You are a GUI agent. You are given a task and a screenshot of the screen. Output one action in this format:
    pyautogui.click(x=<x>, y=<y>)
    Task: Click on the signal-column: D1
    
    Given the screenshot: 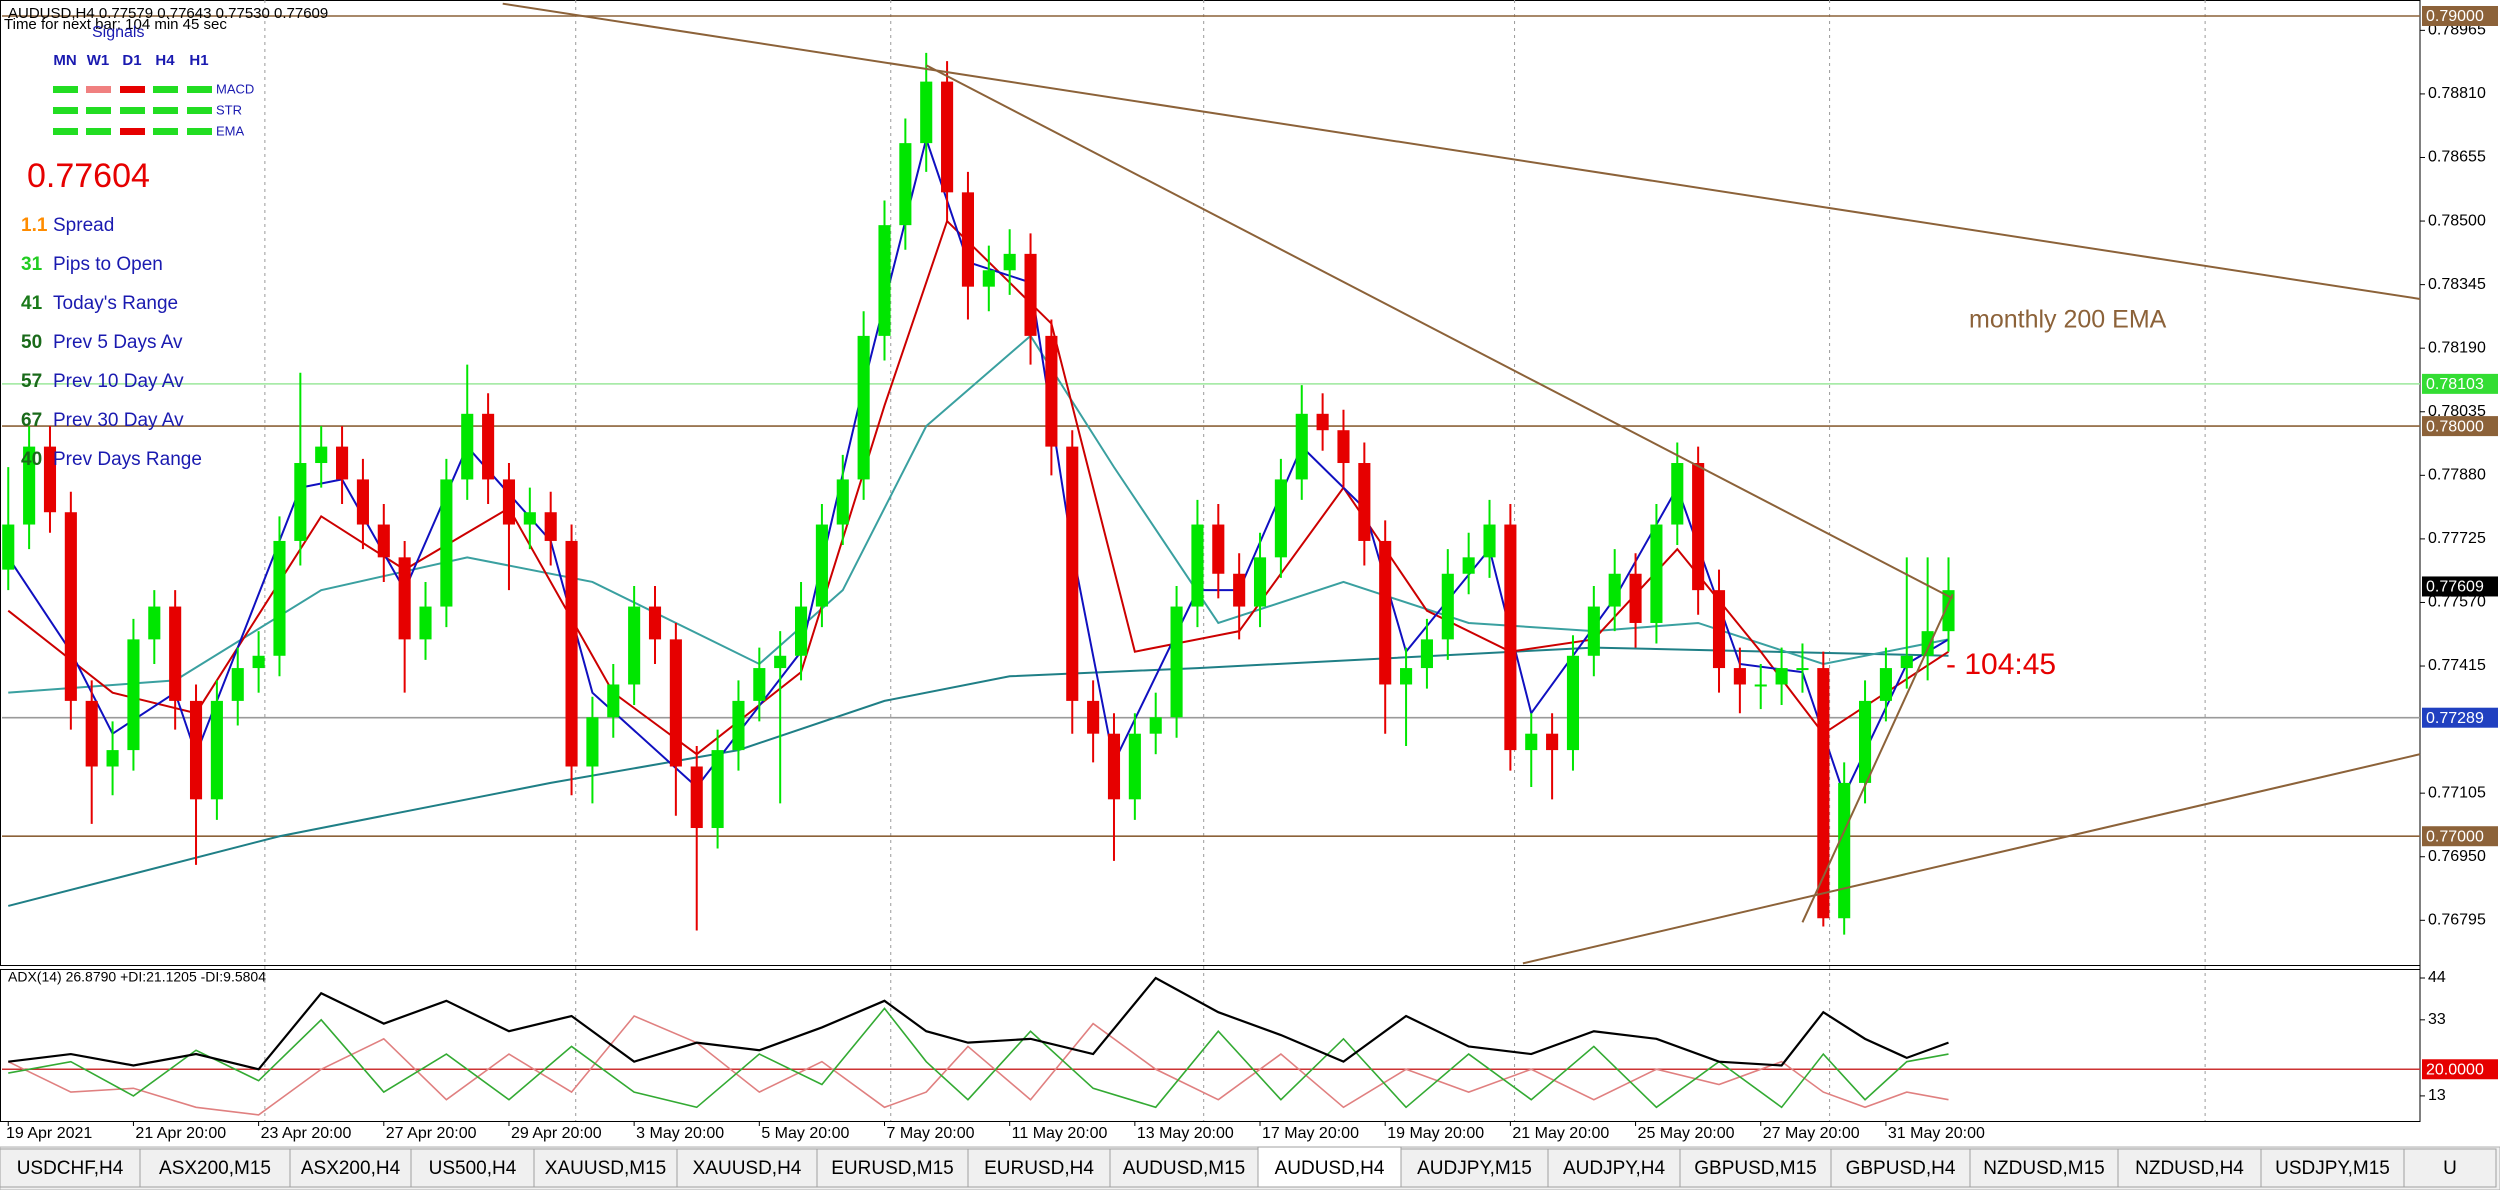 What is the action you would take?
    pyautogui.click(x=131, y=60)
    